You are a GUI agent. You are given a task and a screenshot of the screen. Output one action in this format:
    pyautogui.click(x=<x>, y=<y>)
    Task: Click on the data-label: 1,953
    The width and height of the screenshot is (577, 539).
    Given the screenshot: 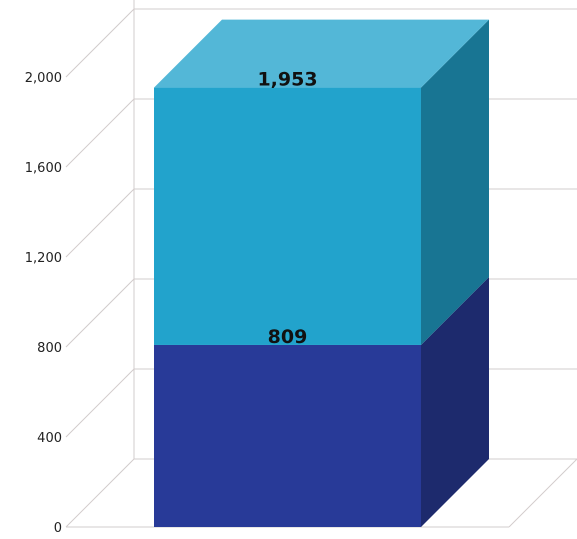 What is the action you would take?
    pyautogui.click(x=287, y=80)
    